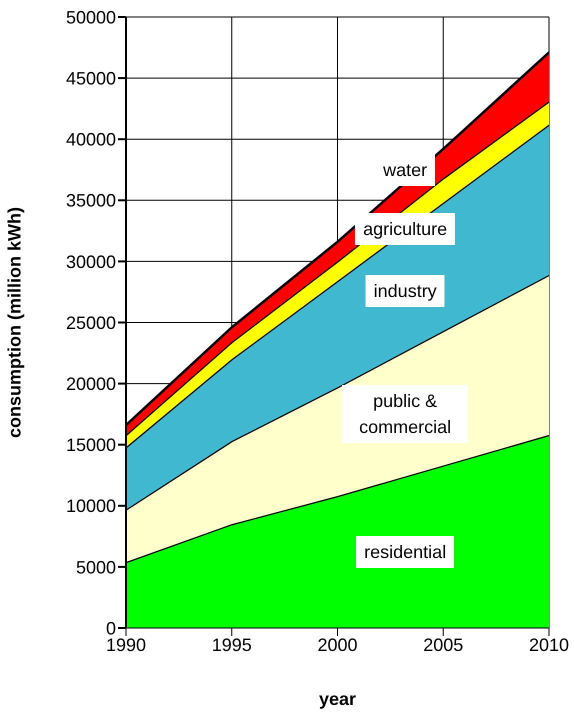  Describe the element at coordinates (91, 322) in the screenshot. I see `y-tick-label: 25000` at that location.